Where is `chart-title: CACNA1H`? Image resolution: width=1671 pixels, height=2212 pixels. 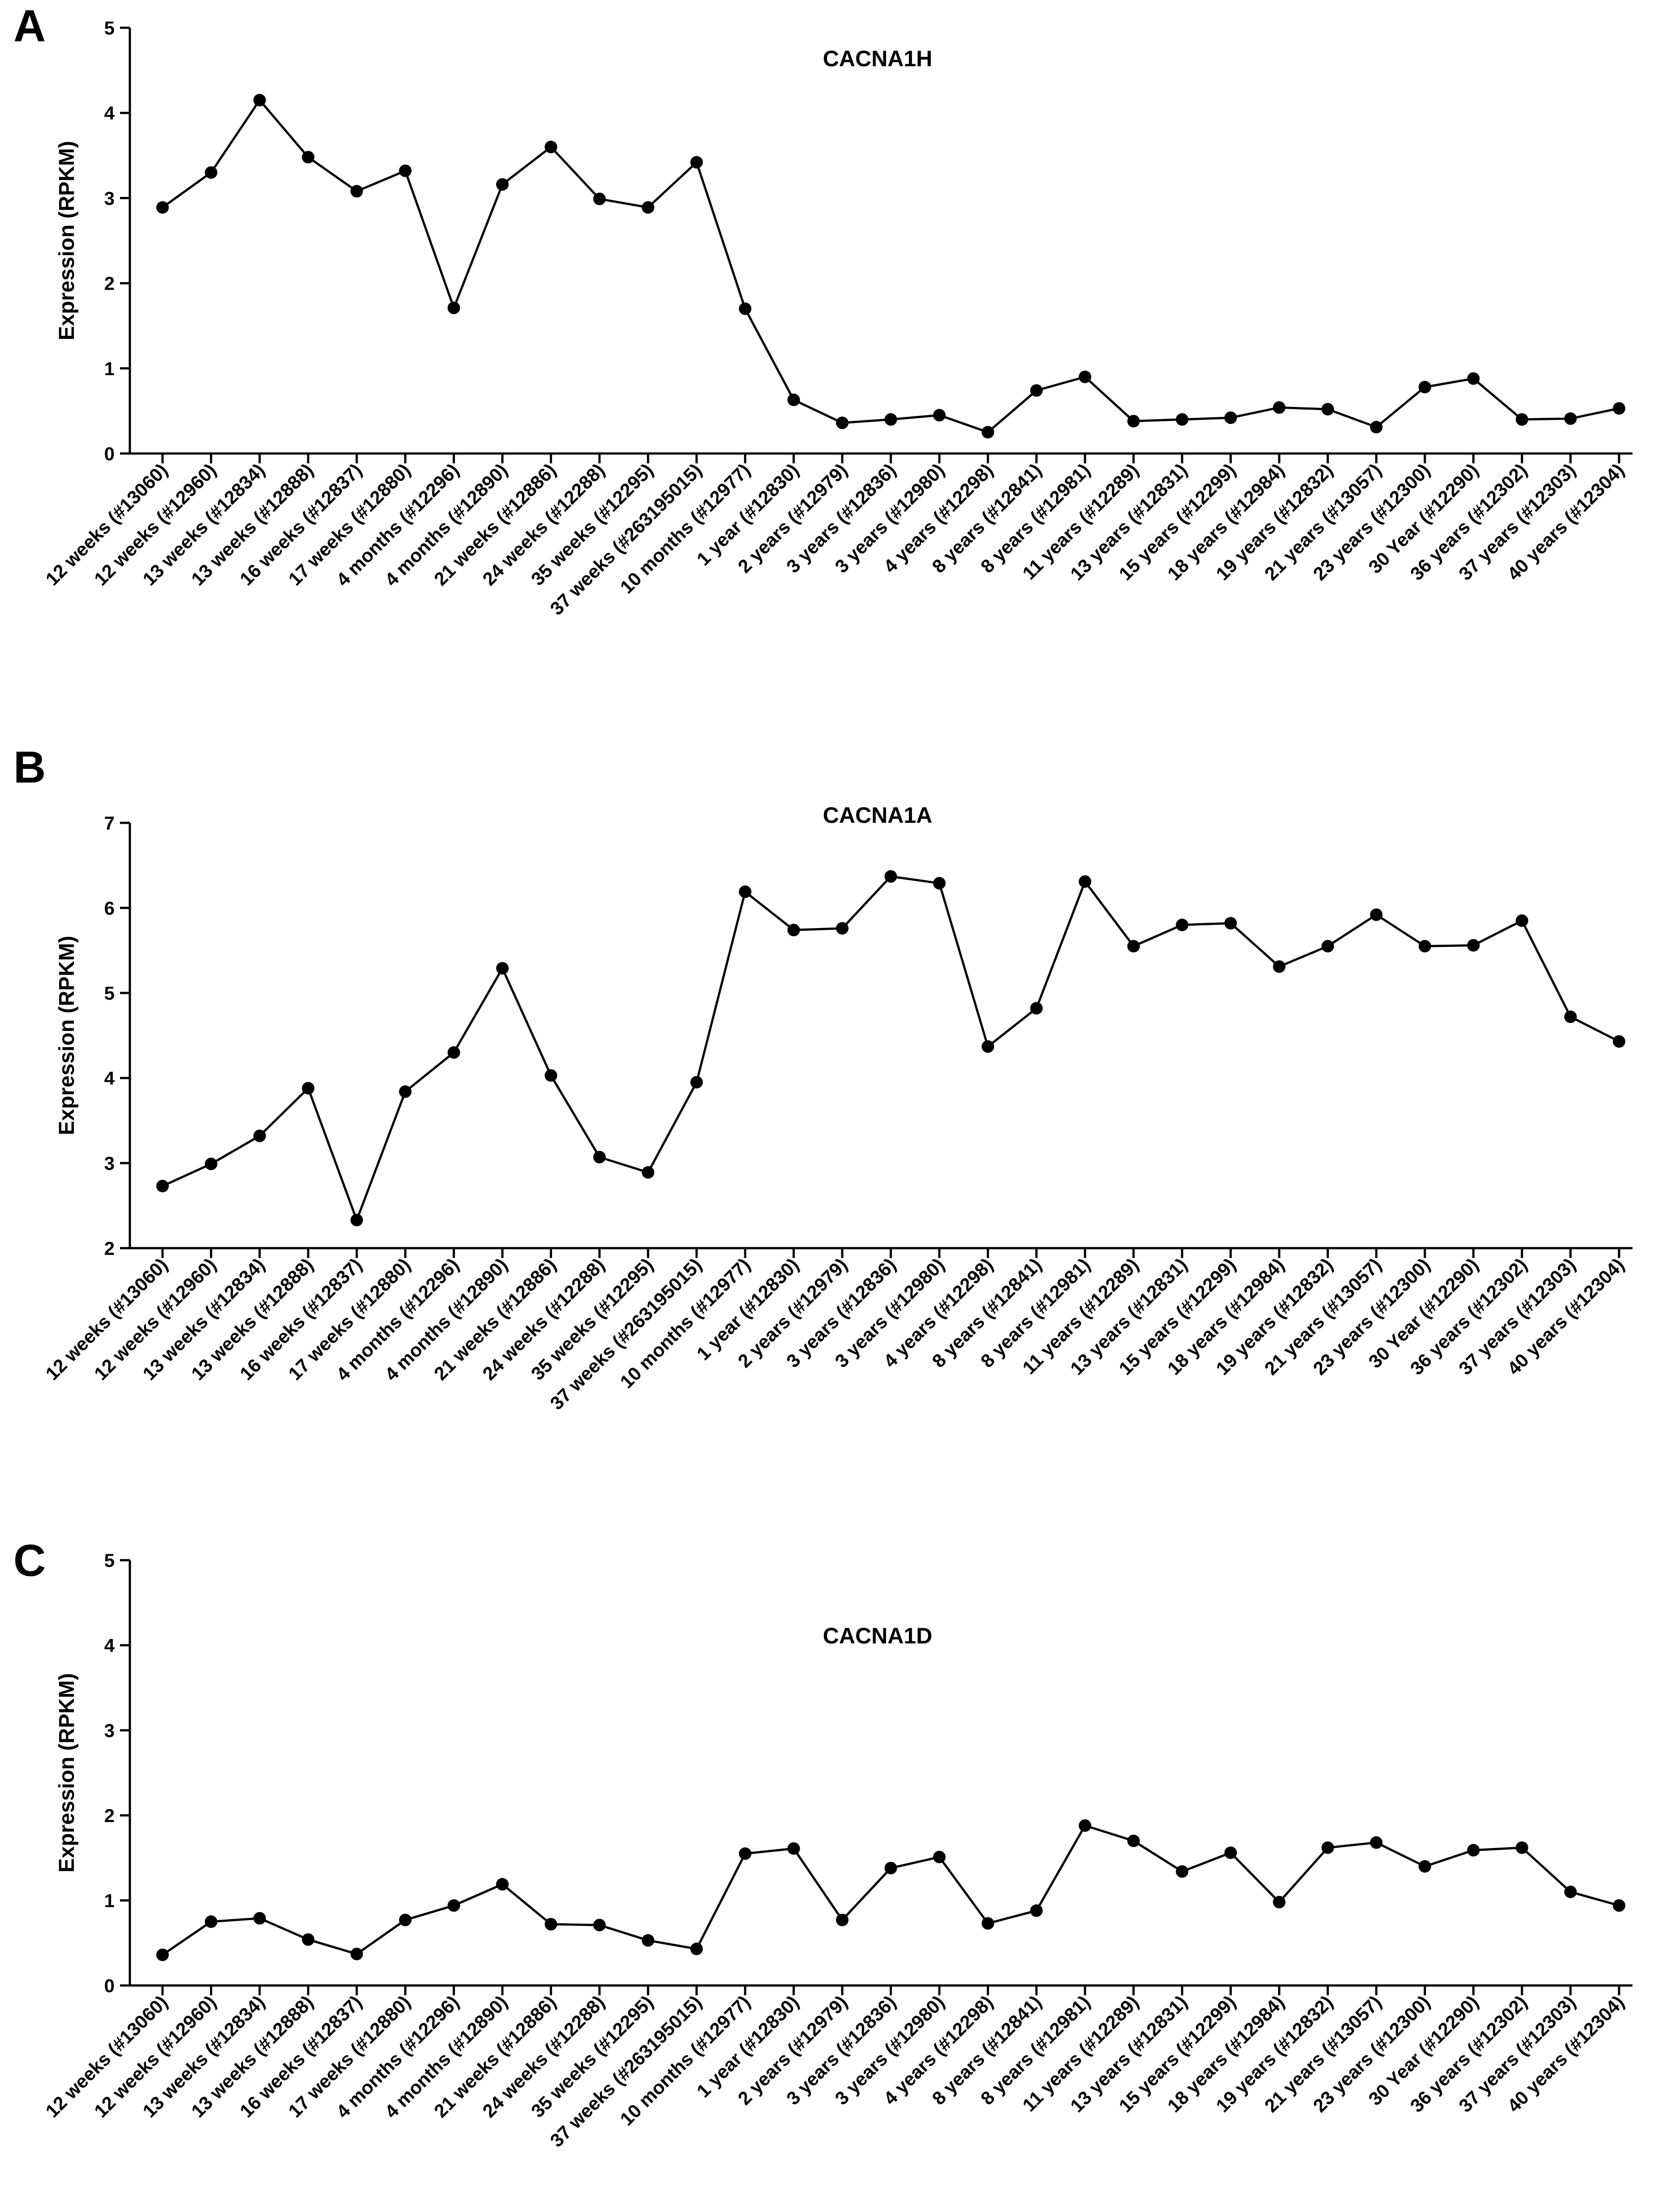 chart-title: CACNA1H is located at coordinates (878, 58).